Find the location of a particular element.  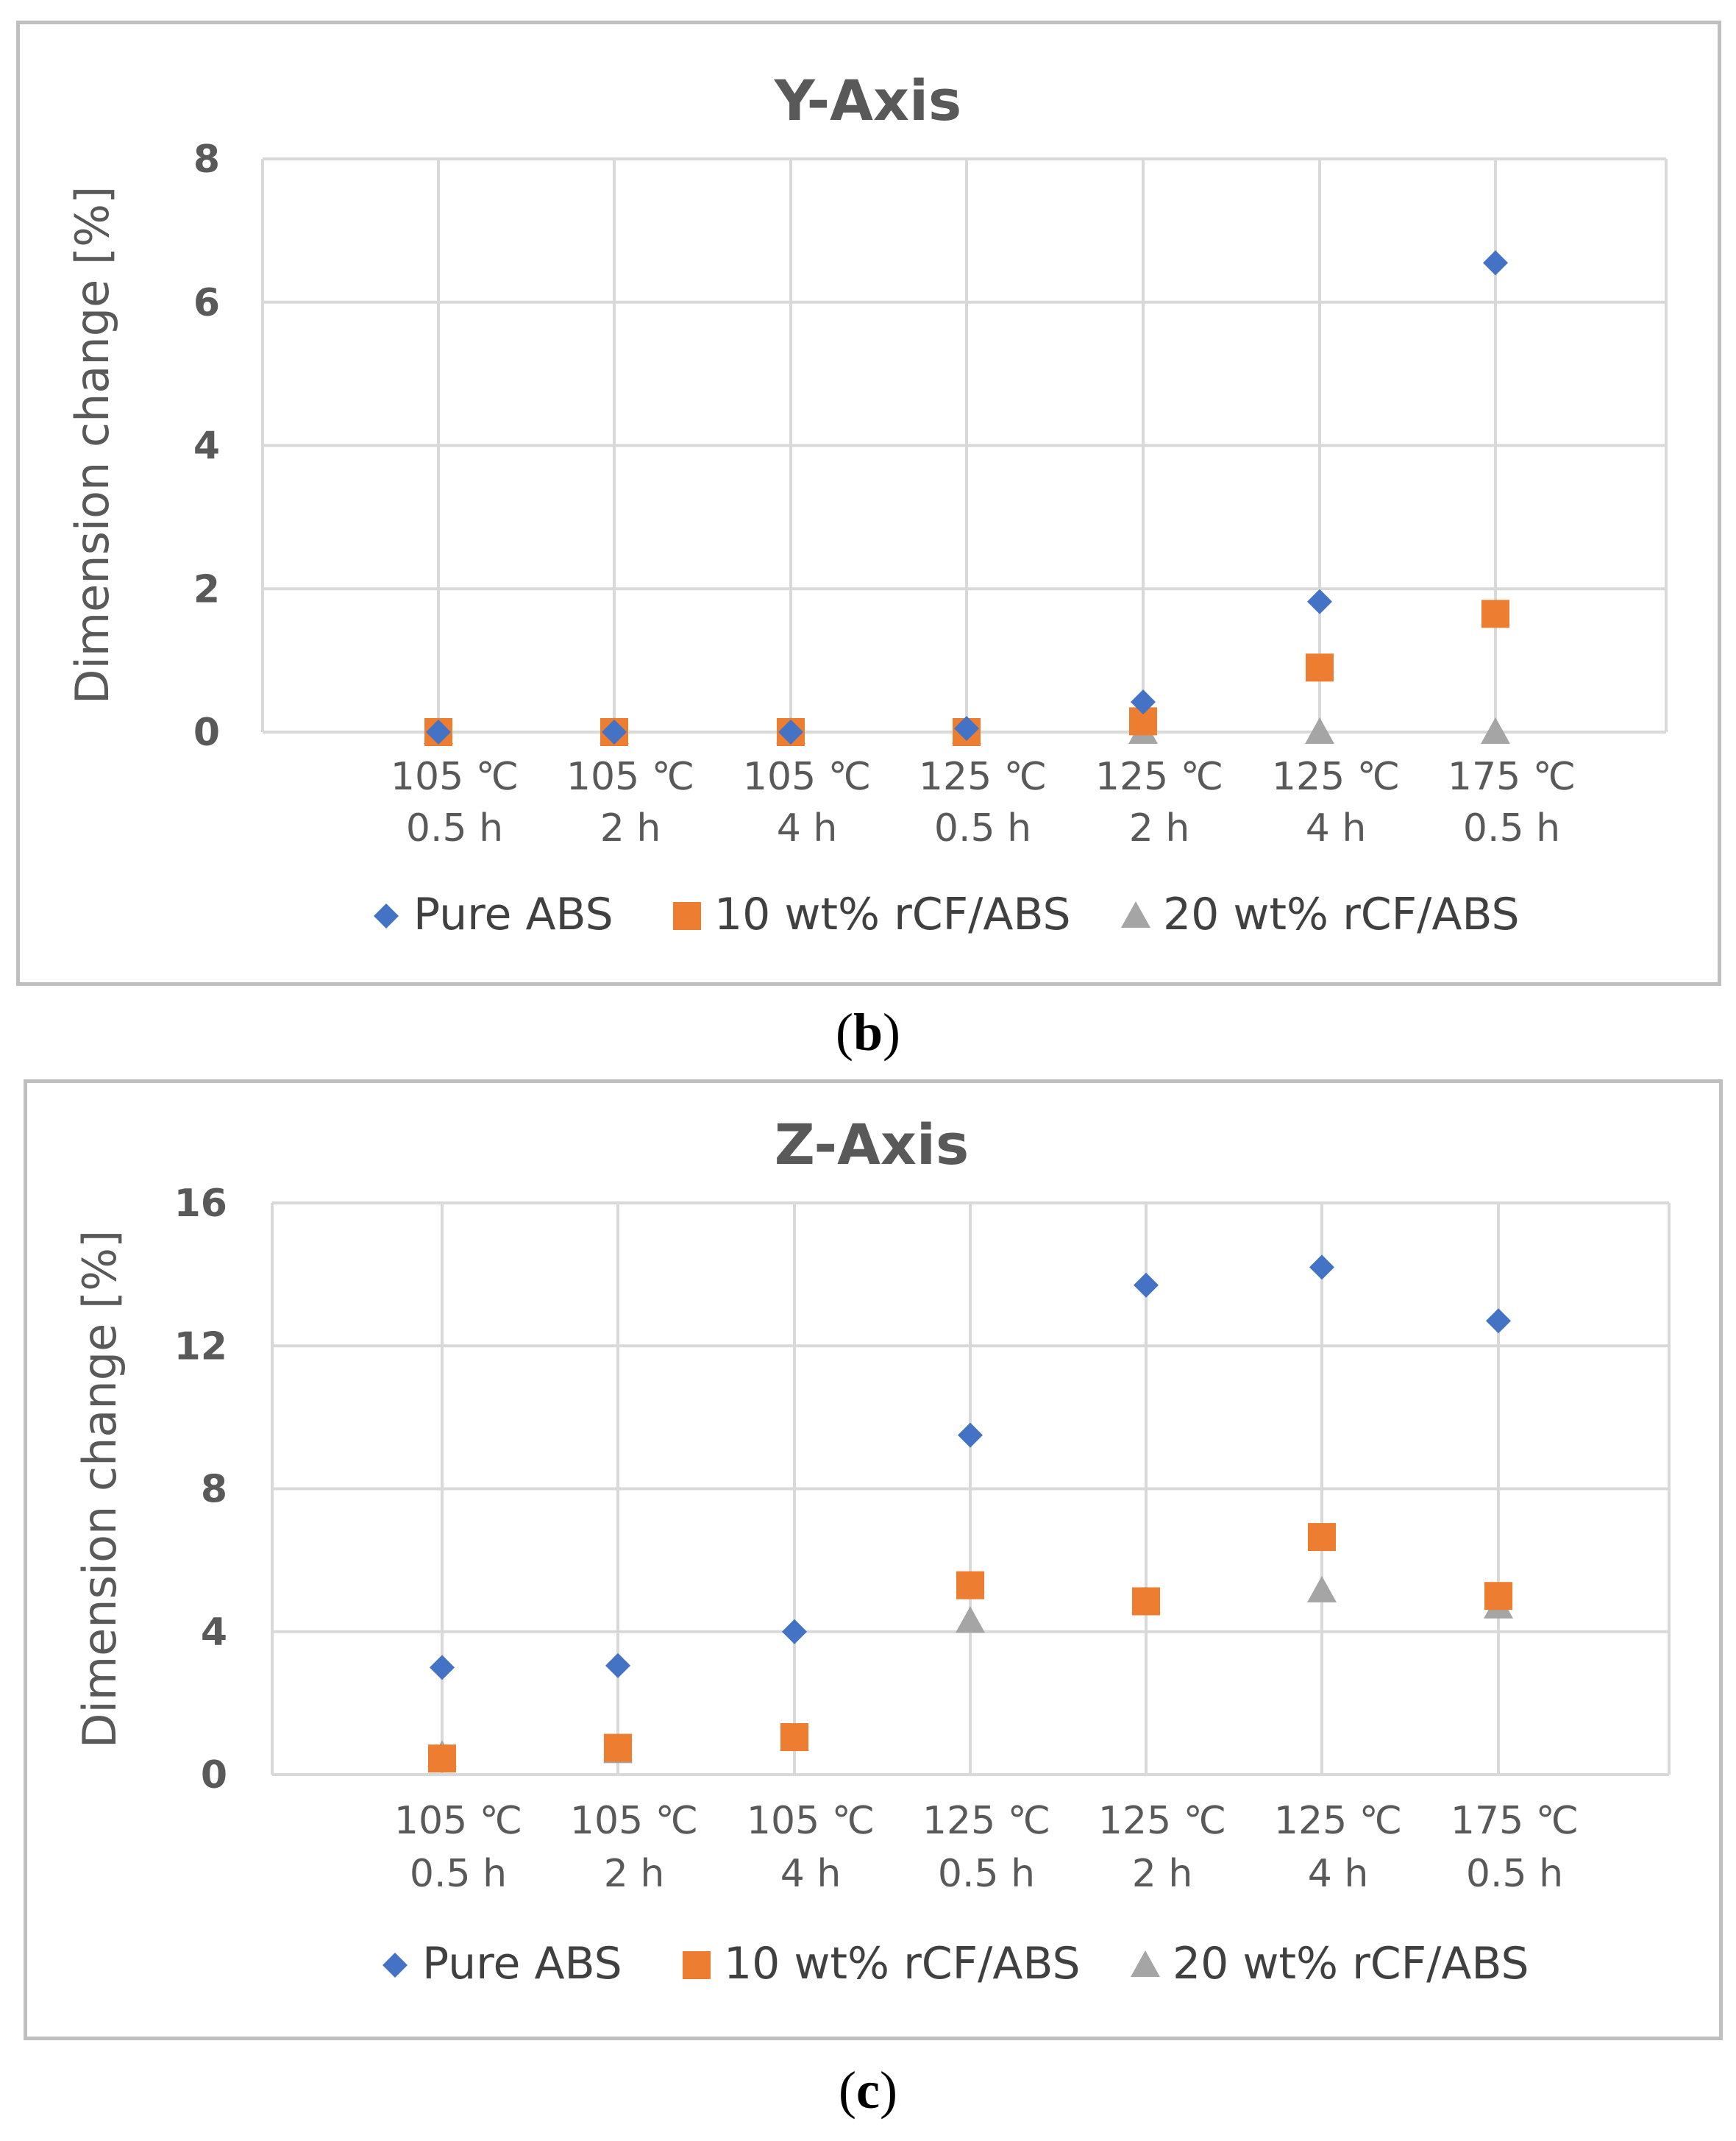

chart-title: Y-Axis is located at coordinates (868, 101).